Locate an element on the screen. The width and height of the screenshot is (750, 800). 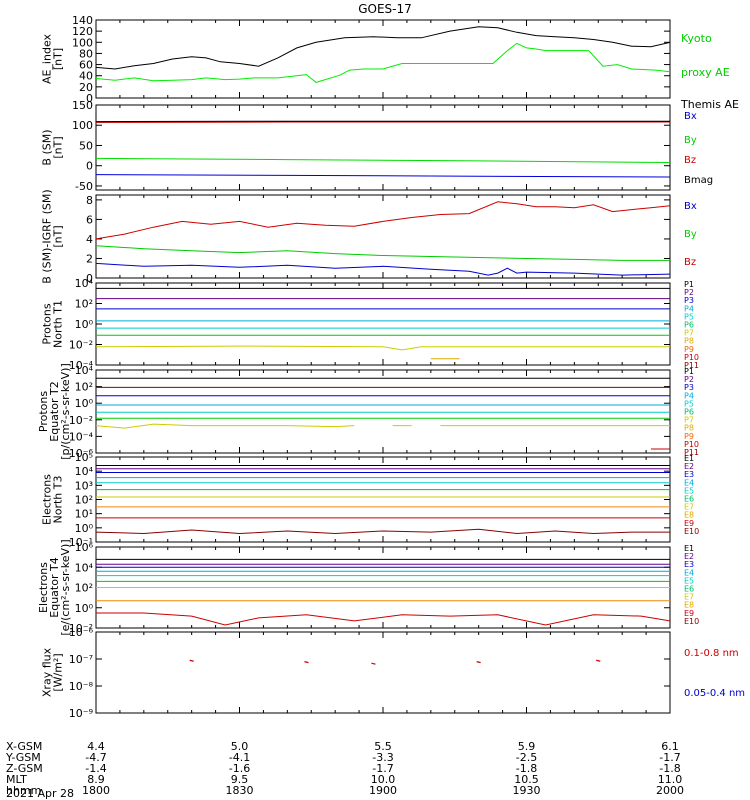
y-tick-label: 6 is located at coordinates (89, 219).